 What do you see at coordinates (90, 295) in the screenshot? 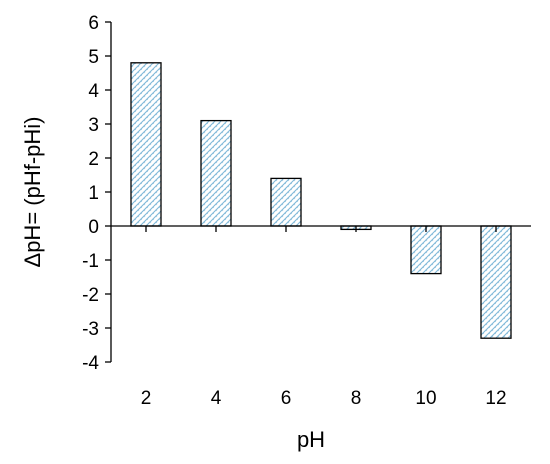
I see `y-tick-label: -2` at bounding box center [90, 295].